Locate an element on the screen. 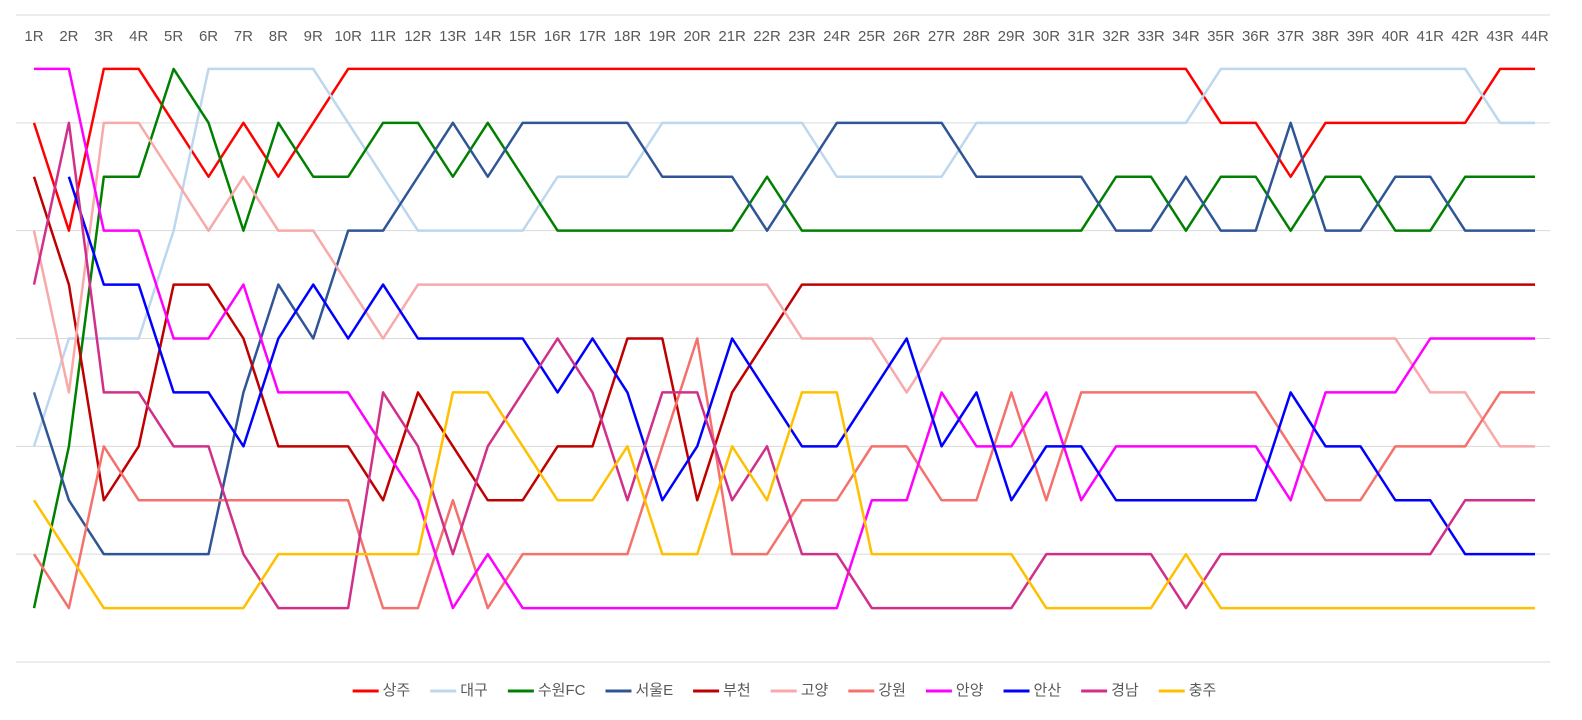  legend-item: 상주 is located at coordinates (381, 690).